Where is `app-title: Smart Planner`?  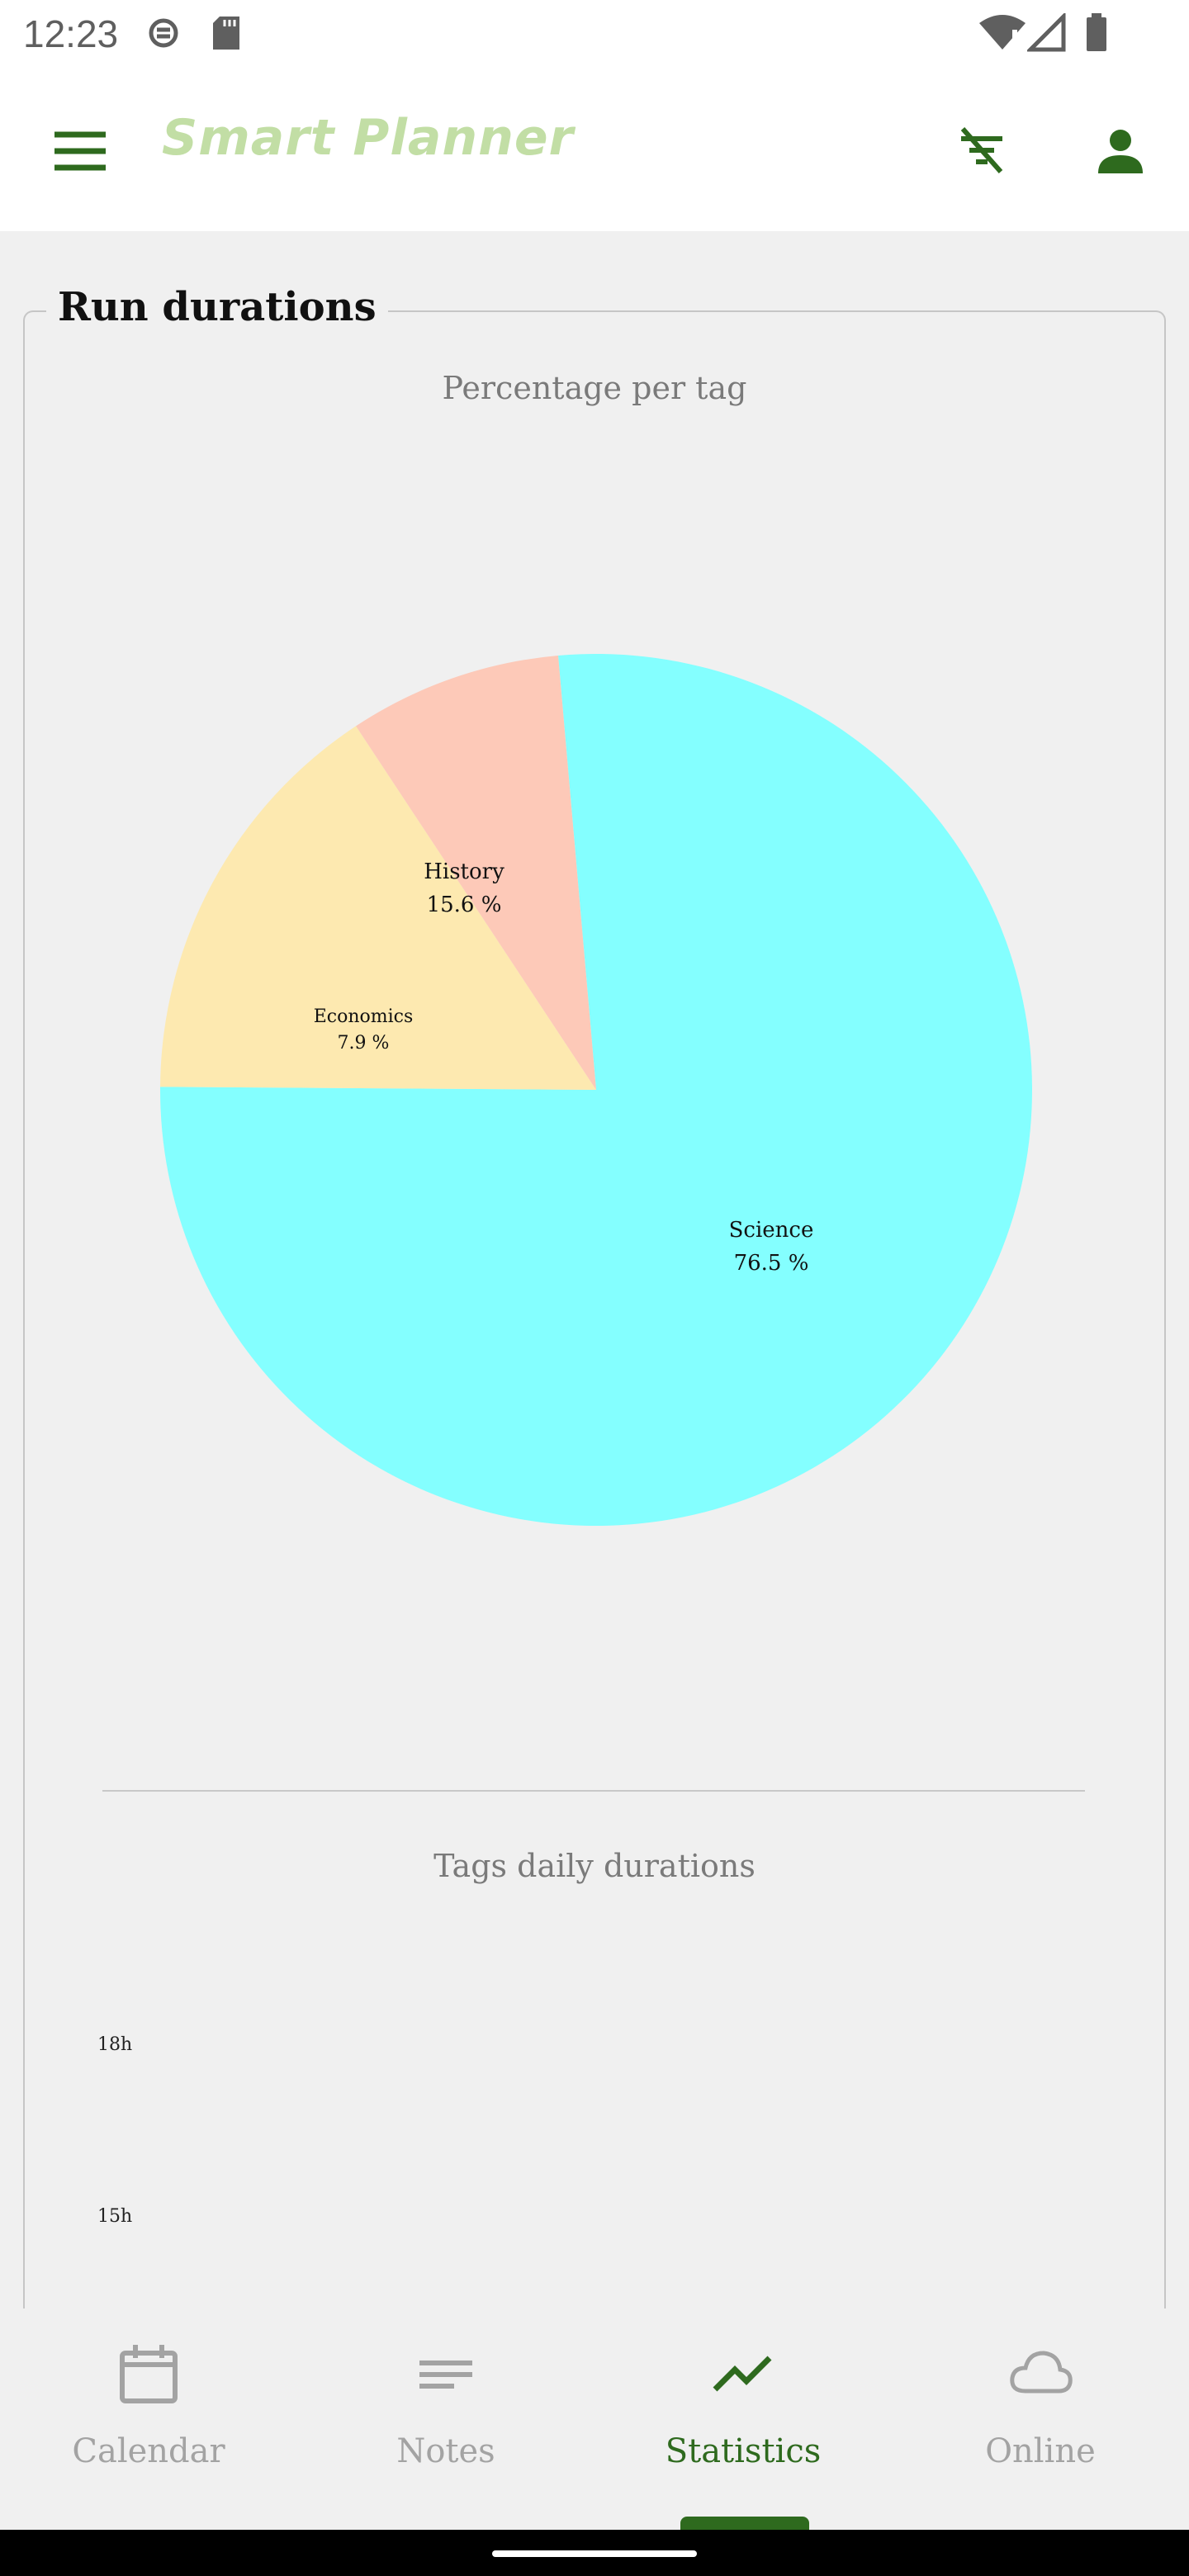 app-title: Smart Planner is located at coordinates (368, 138).